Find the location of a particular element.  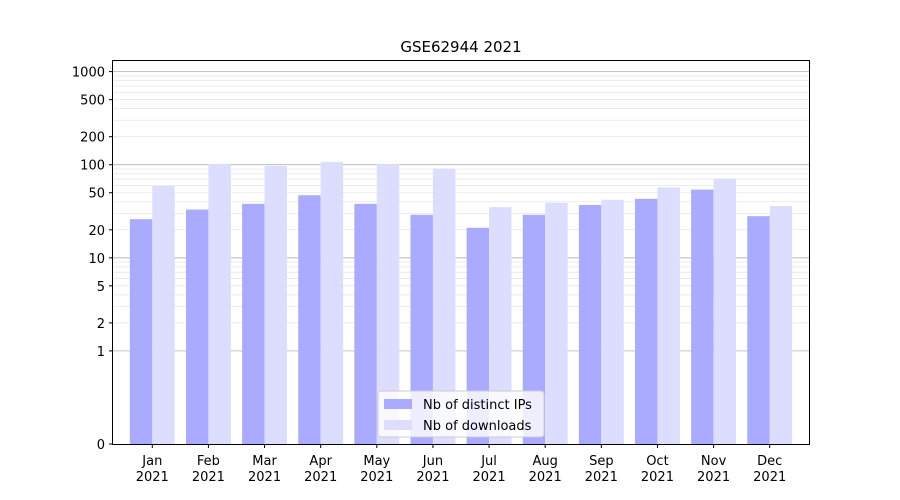

y-tick-label: 100 is located at coordinates (92, 166).